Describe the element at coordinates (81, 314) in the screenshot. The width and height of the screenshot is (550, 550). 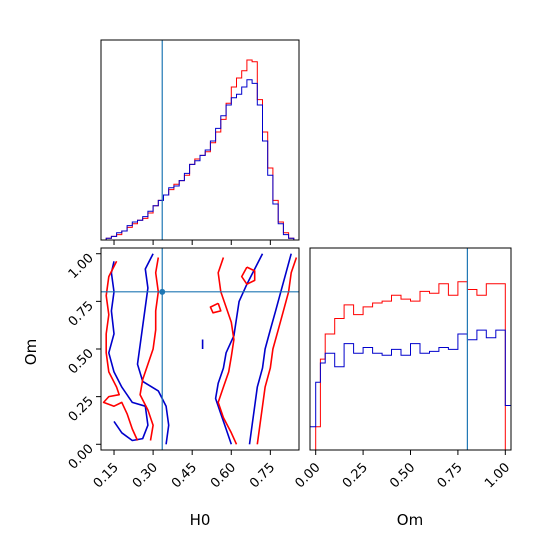
I see `joint-y-tick-label-3: 0.75` at that location.